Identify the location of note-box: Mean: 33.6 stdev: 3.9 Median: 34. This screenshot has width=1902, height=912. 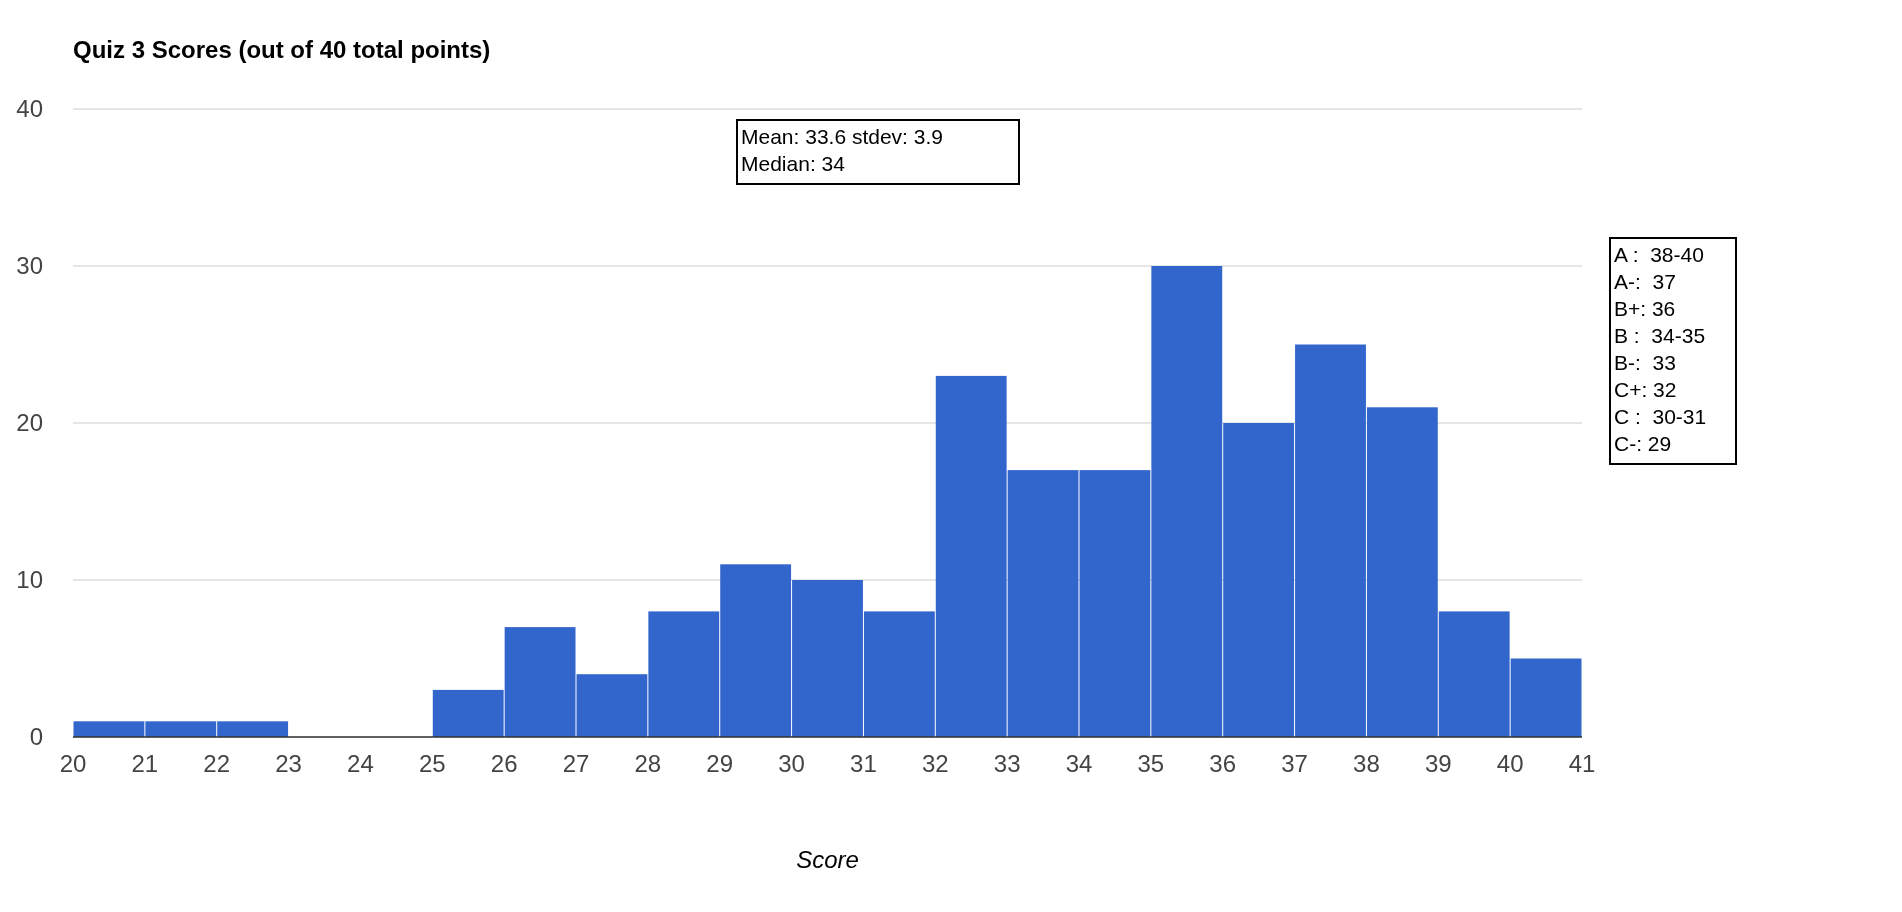
(878, 152).